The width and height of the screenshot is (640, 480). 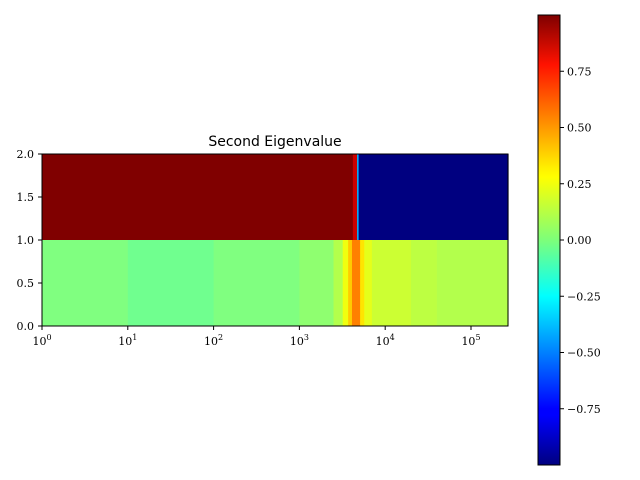 What do you see at coordinates (549, 240) in the screenshot?
I see `colorbar` at bounding box center [549, 240].